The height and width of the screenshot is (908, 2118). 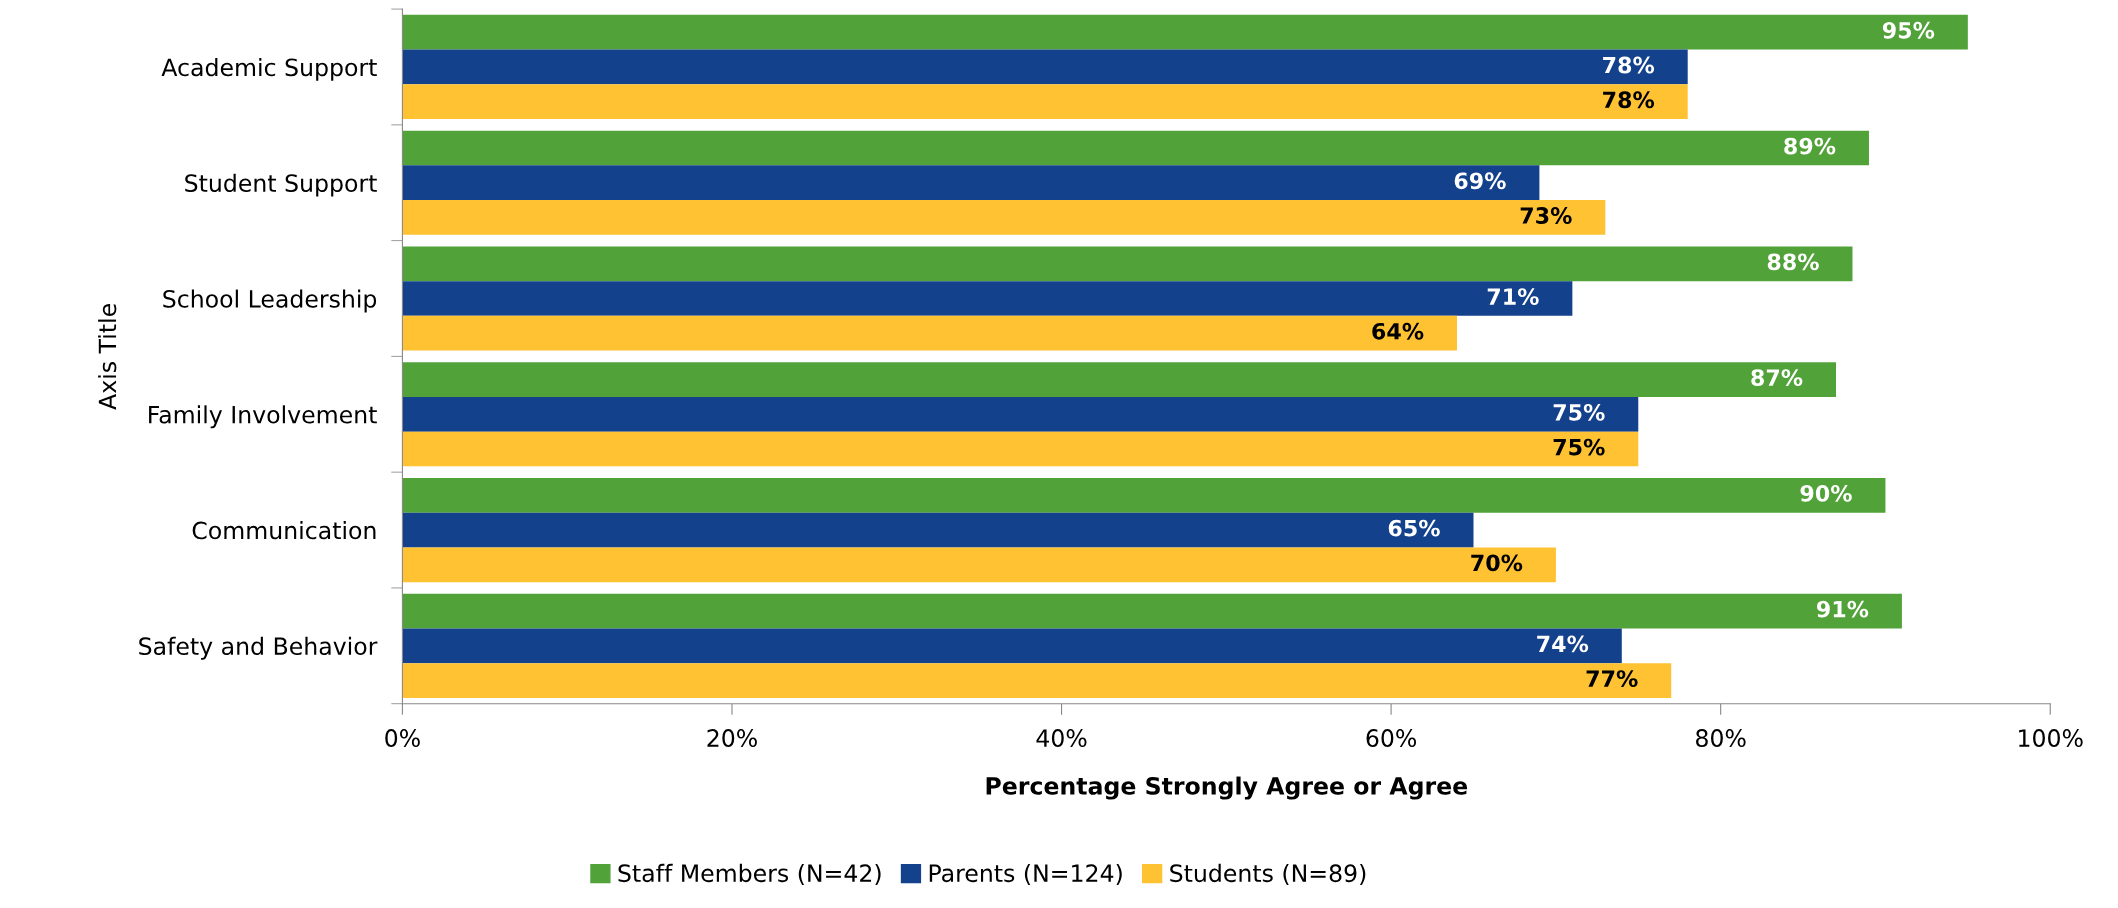 What do you see at coordinates (1563, 644) in the screenshot?
I see `data-label: 74%` at bounding box center [1563, 644].